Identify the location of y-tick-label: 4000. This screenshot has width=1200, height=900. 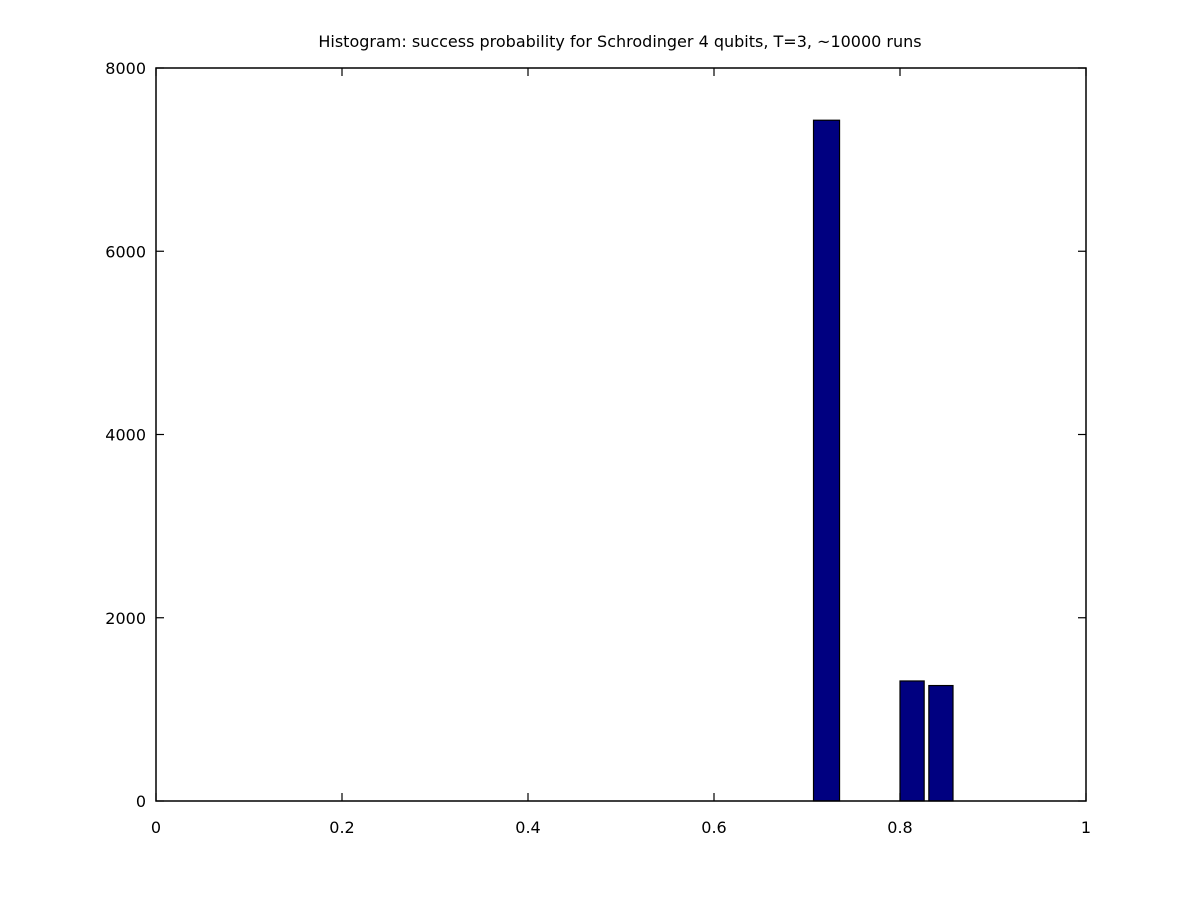
(125, 435).